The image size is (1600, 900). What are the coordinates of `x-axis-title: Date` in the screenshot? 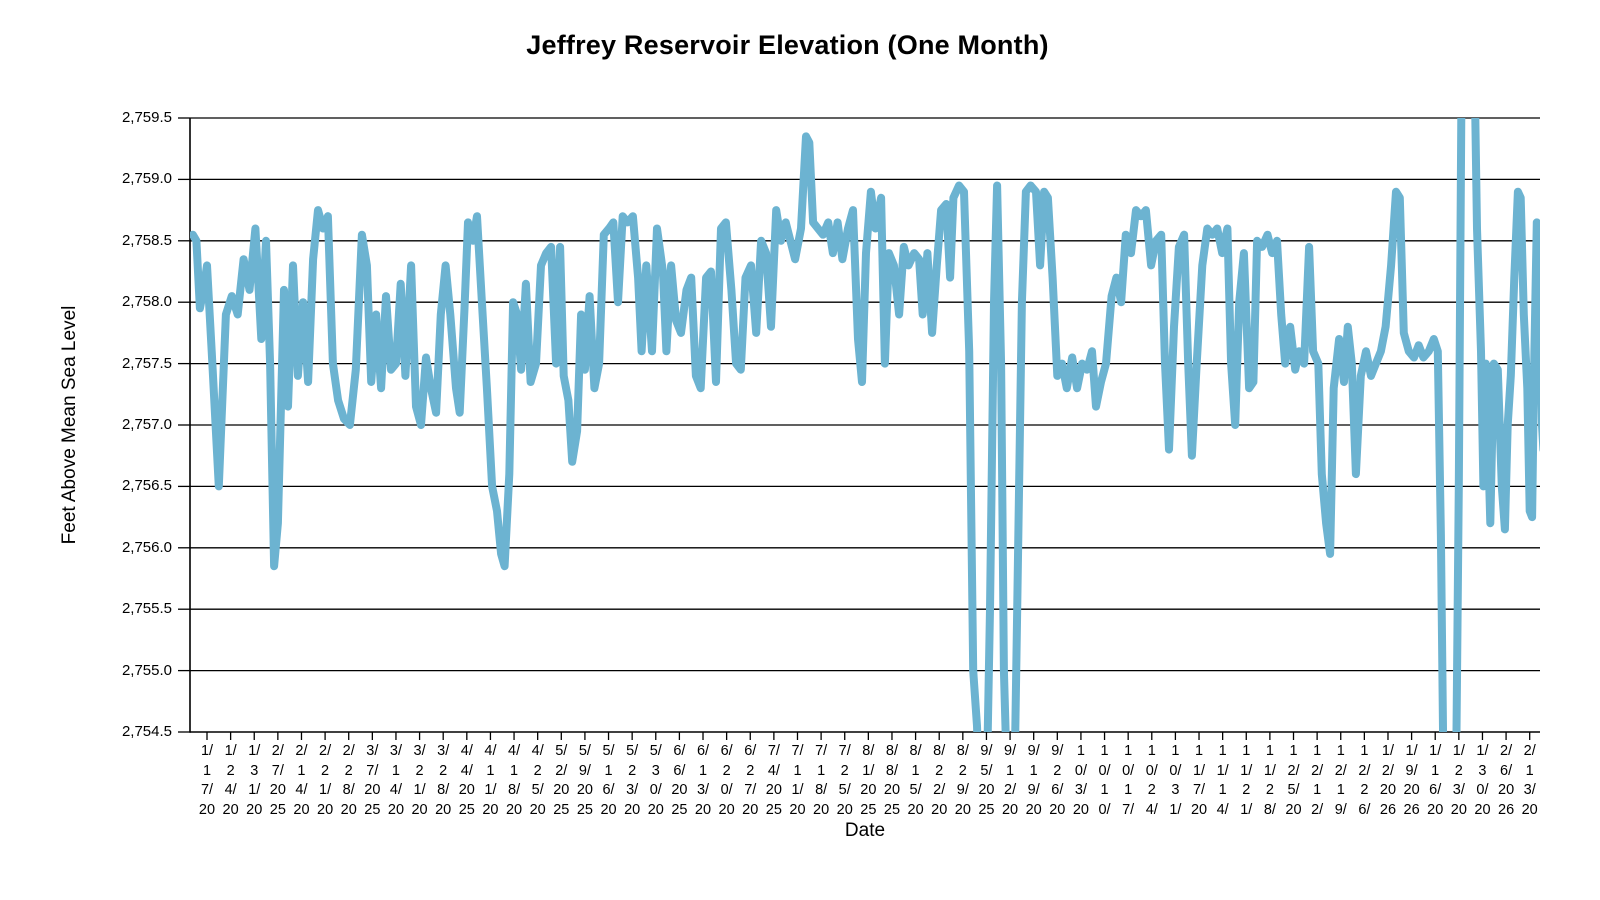 It's located at (865, 830).